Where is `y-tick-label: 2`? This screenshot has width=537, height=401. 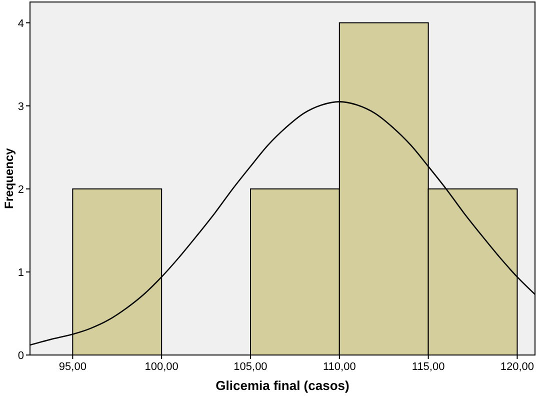
y-tick-label: 2 is located at coordinates (21, 190).